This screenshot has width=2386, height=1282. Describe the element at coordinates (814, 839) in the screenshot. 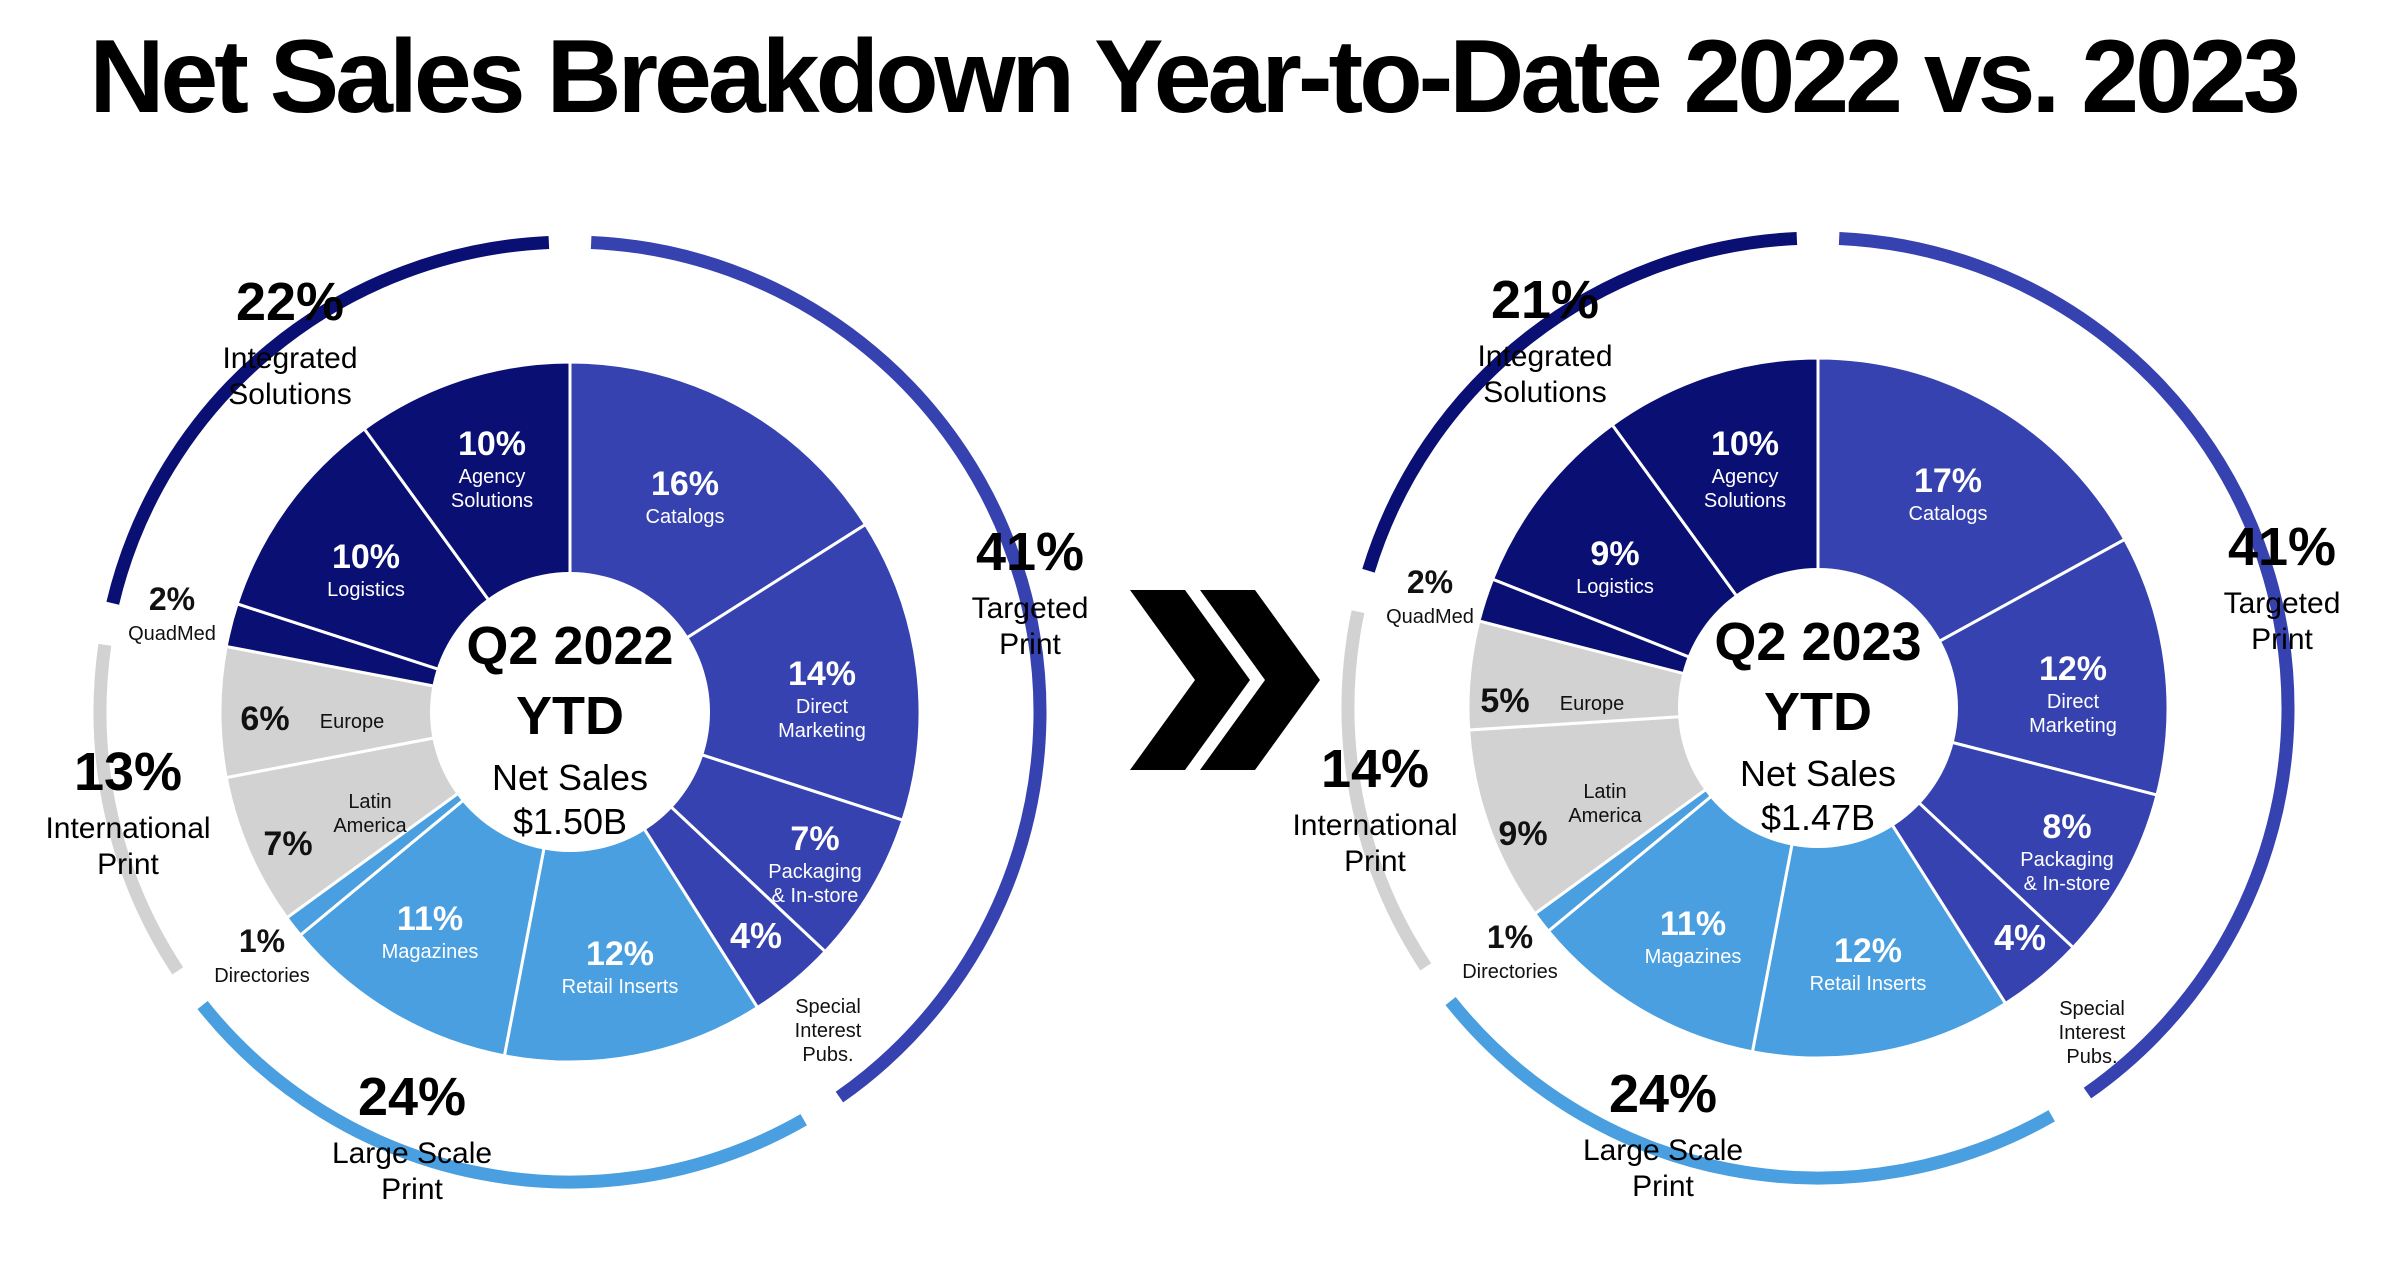

I see `slice-value-packaging-and-in-store: 7%` at that location.